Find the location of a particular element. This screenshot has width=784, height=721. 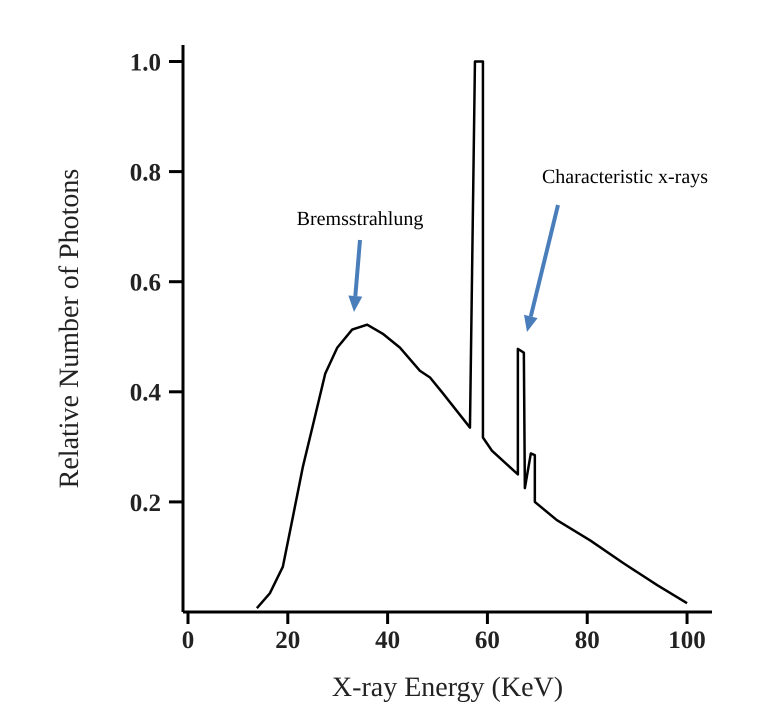

y-tick-label: 1.0 is located at coordinates (145, 62).